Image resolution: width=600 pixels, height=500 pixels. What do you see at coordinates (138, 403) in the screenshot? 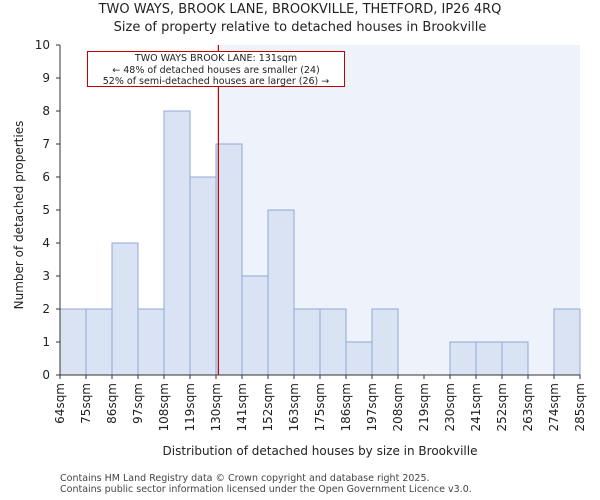
I see `x-tick-label: 97sqm` at bounding box center [138, 403].